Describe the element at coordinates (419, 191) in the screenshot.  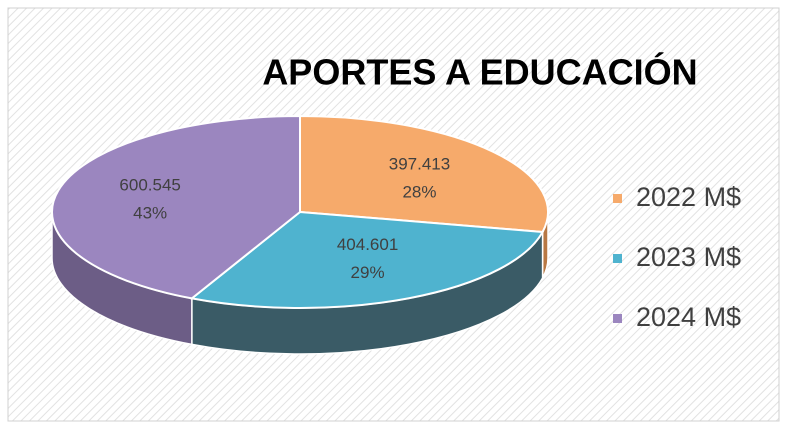
I see `percent-label: 28%` at that location.